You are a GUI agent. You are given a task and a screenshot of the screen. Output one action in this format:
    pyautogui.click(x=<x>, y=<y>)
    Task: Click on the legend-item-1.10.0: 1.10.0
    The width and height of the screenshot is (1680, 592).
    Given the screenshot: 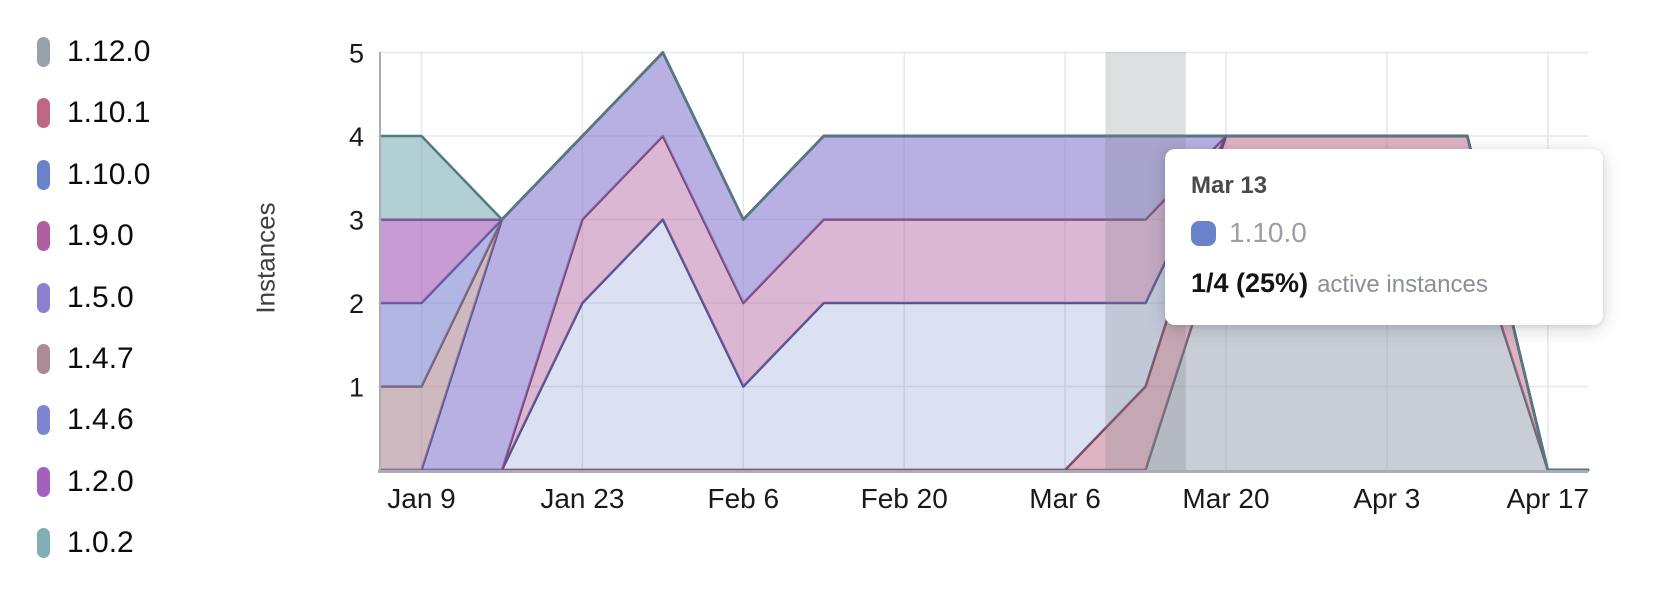 What is the action you would take?
    pyautogui.click(x=93, y=175)
    